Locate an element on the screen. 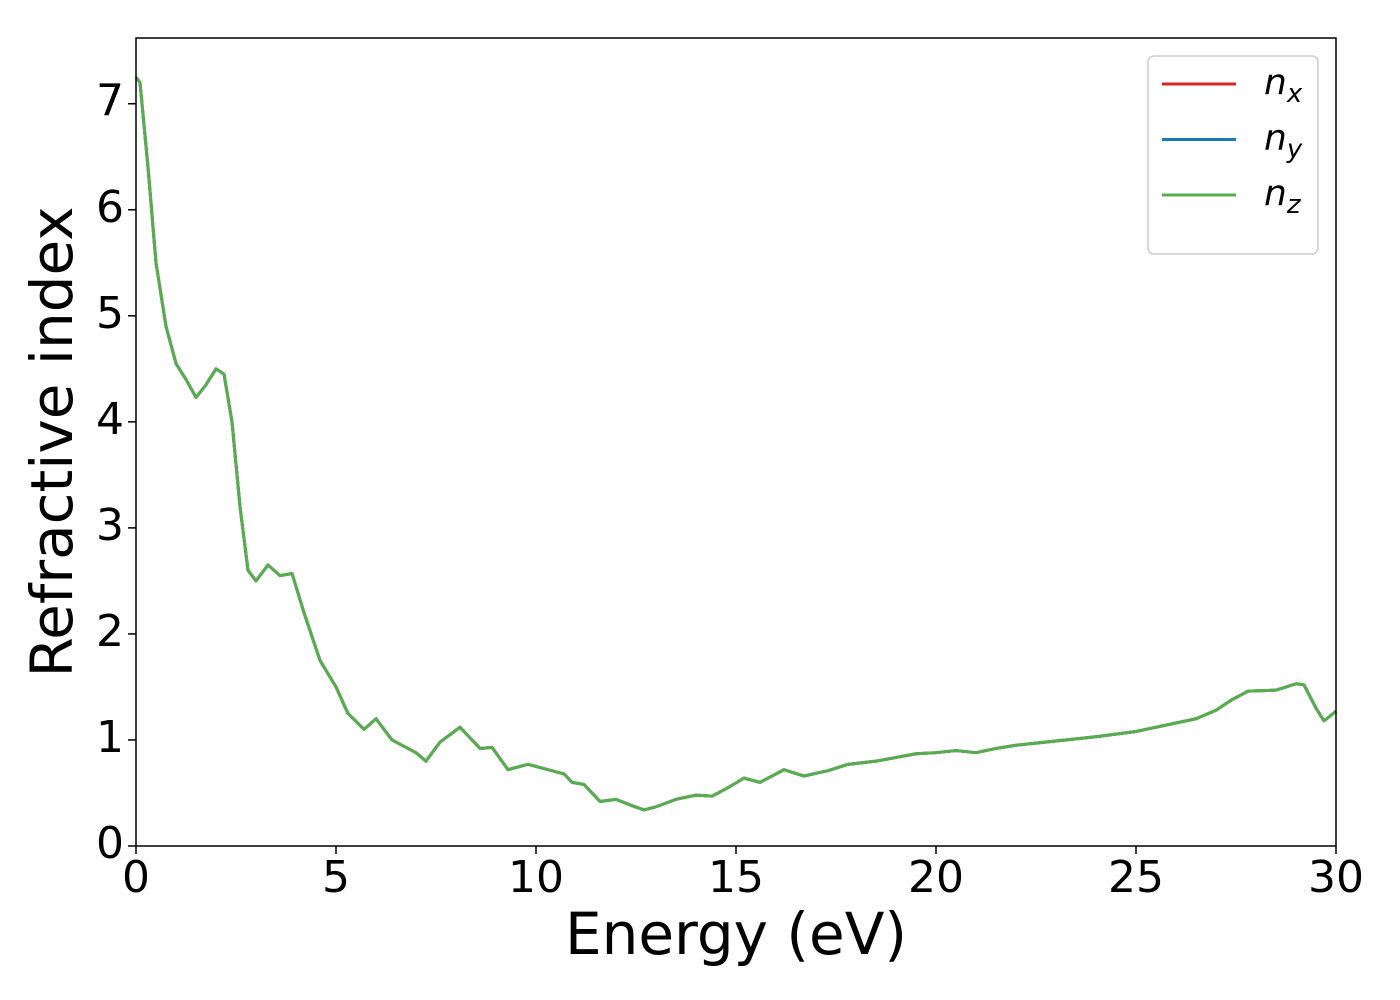  x-tick-label: 15 is located at coordinates (736, 877).